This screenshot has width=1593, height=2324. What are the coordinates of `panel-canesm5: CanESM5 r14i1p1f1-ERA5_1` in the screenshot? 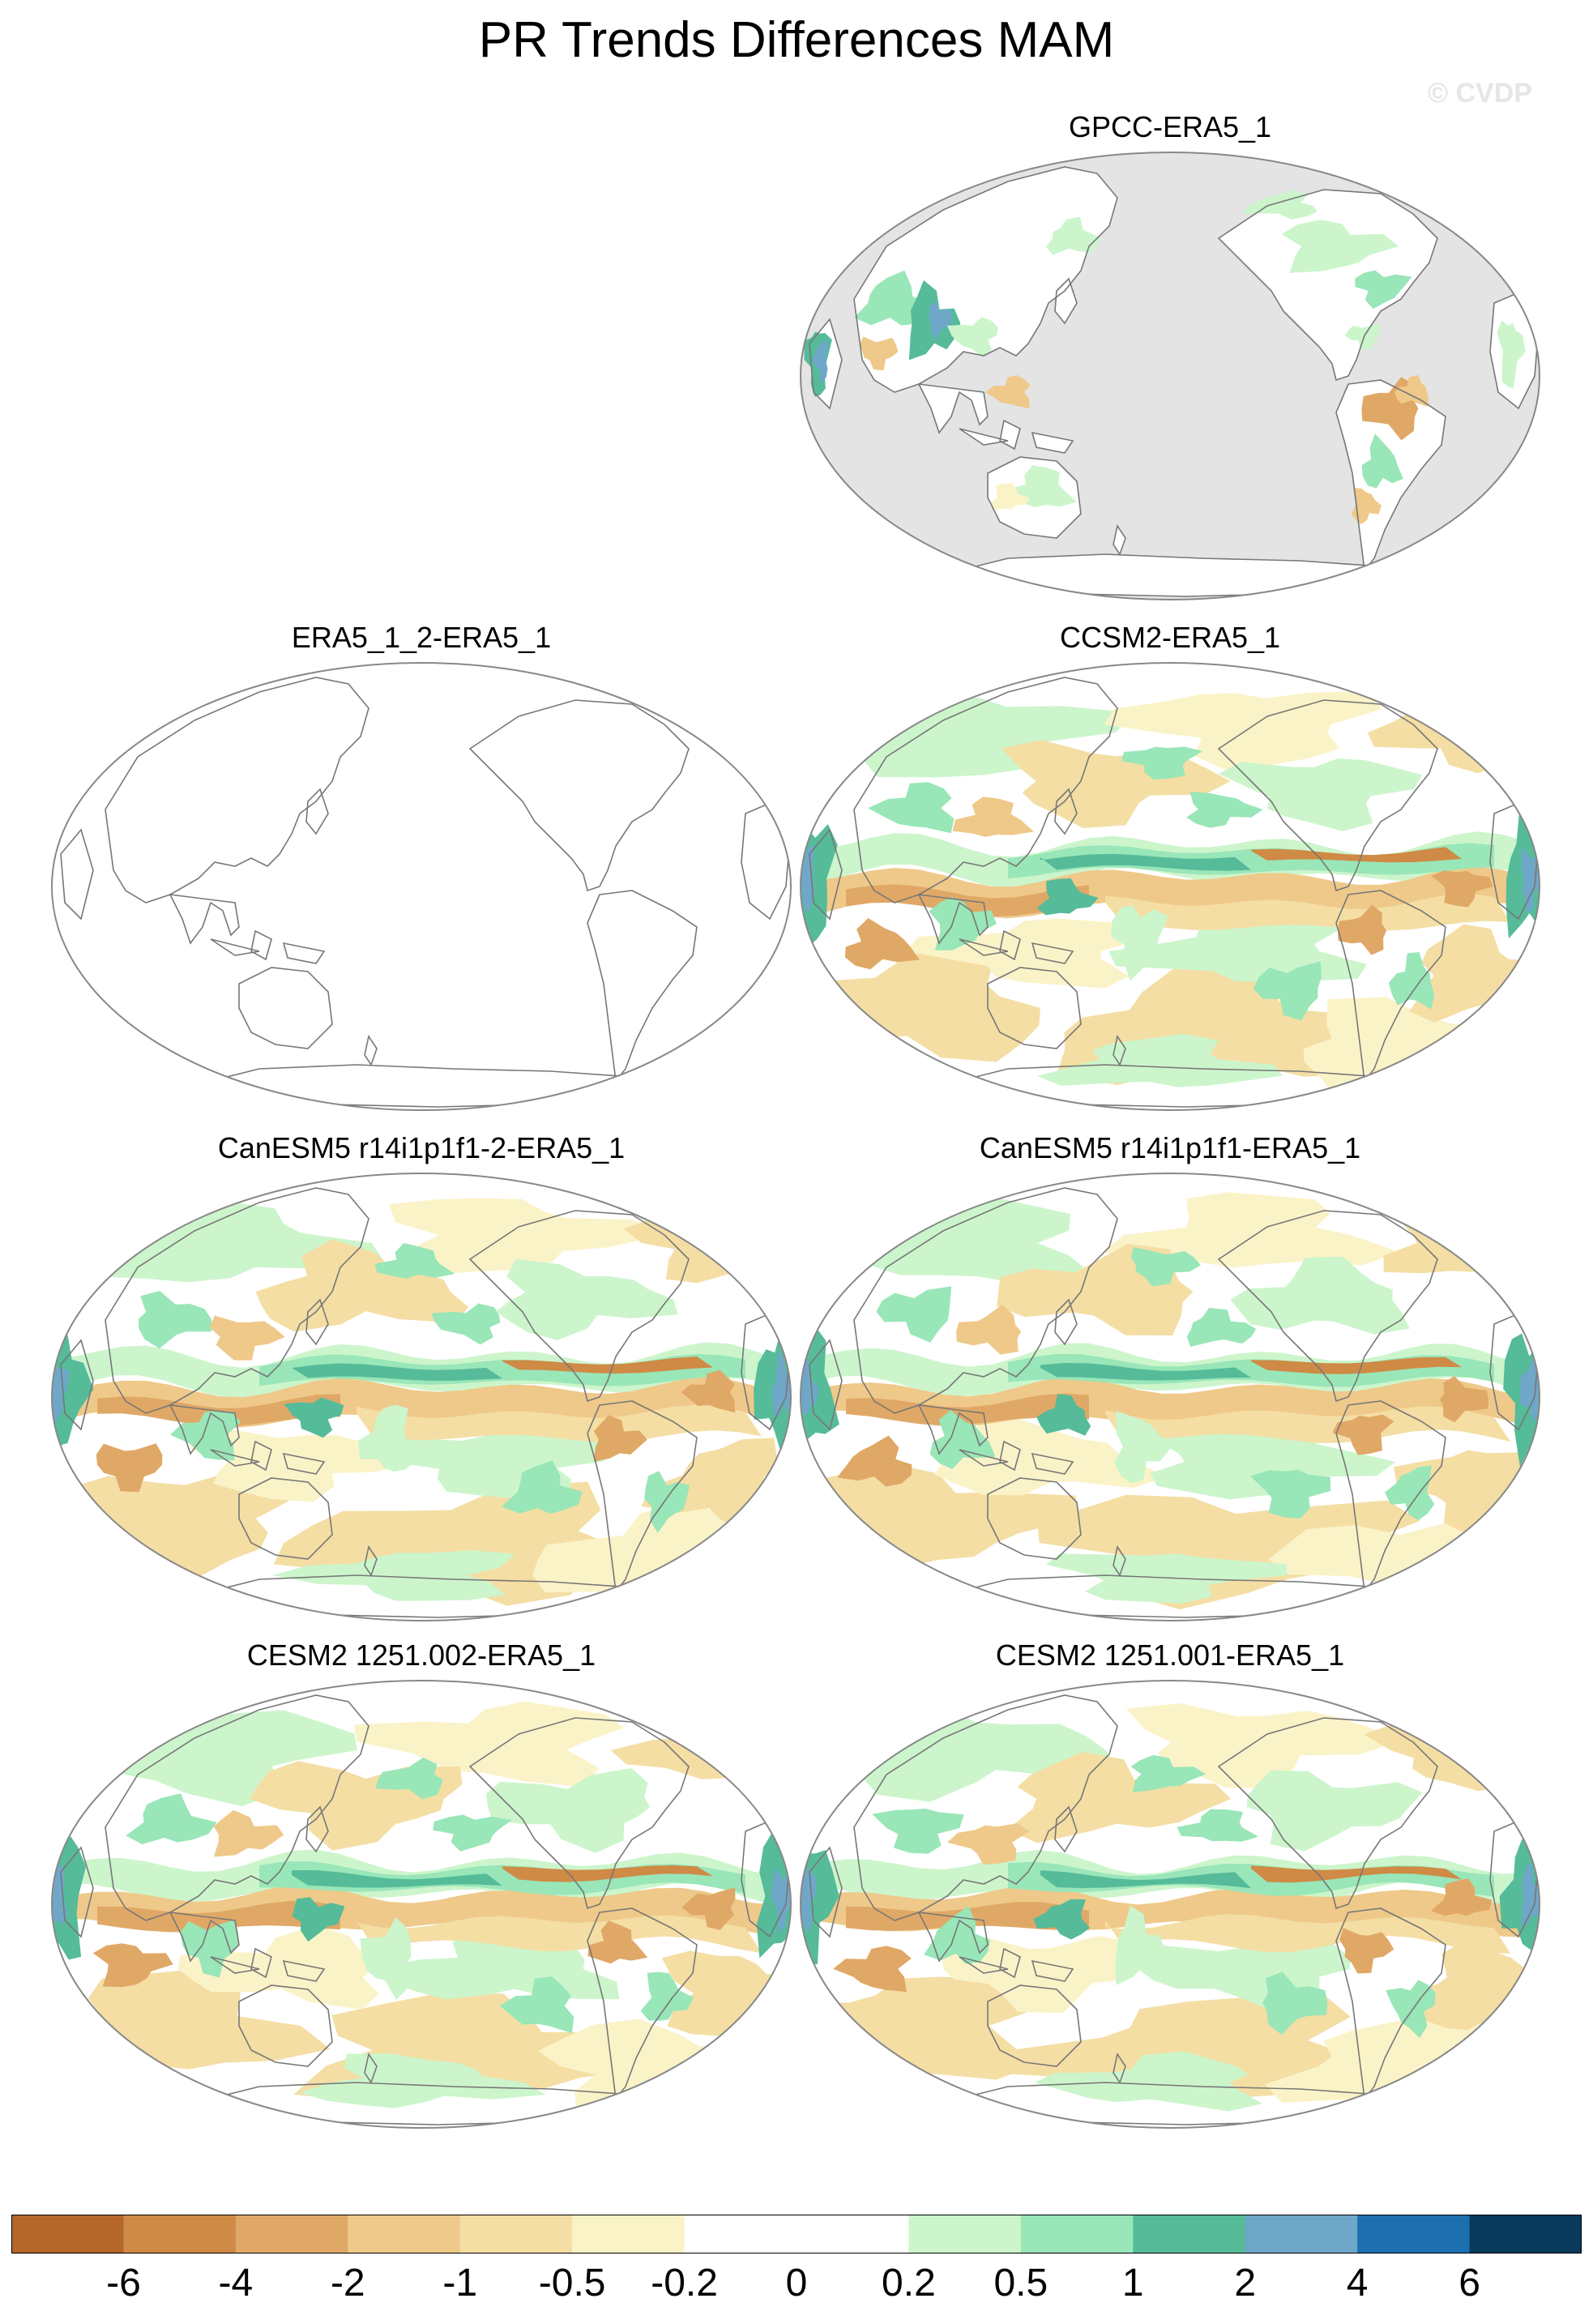 It's located at (1170, 1376).